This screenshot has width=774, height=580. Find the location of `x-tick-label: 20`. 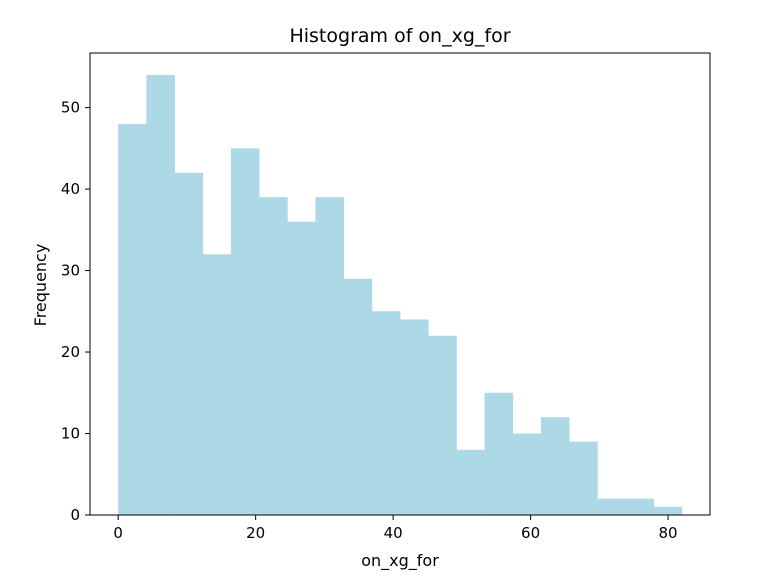

x-tick-label: 20 is located at coordinates (255, 533).